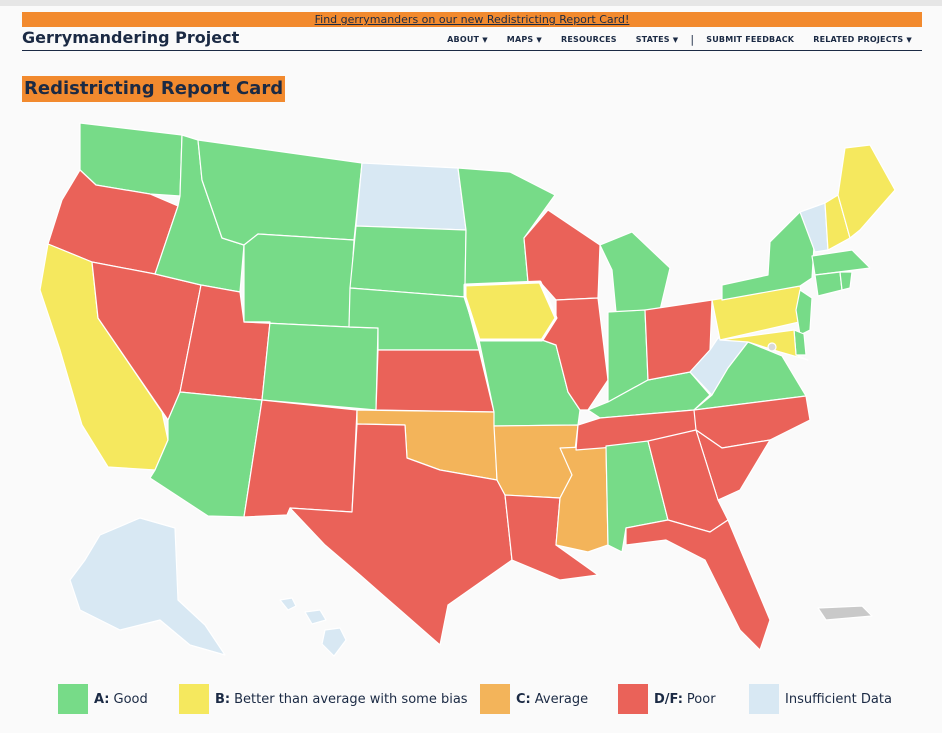 This screenshot has width=942, height=733. I want to click on legend-text-b: Better than average with some bias, so click(351, 699).